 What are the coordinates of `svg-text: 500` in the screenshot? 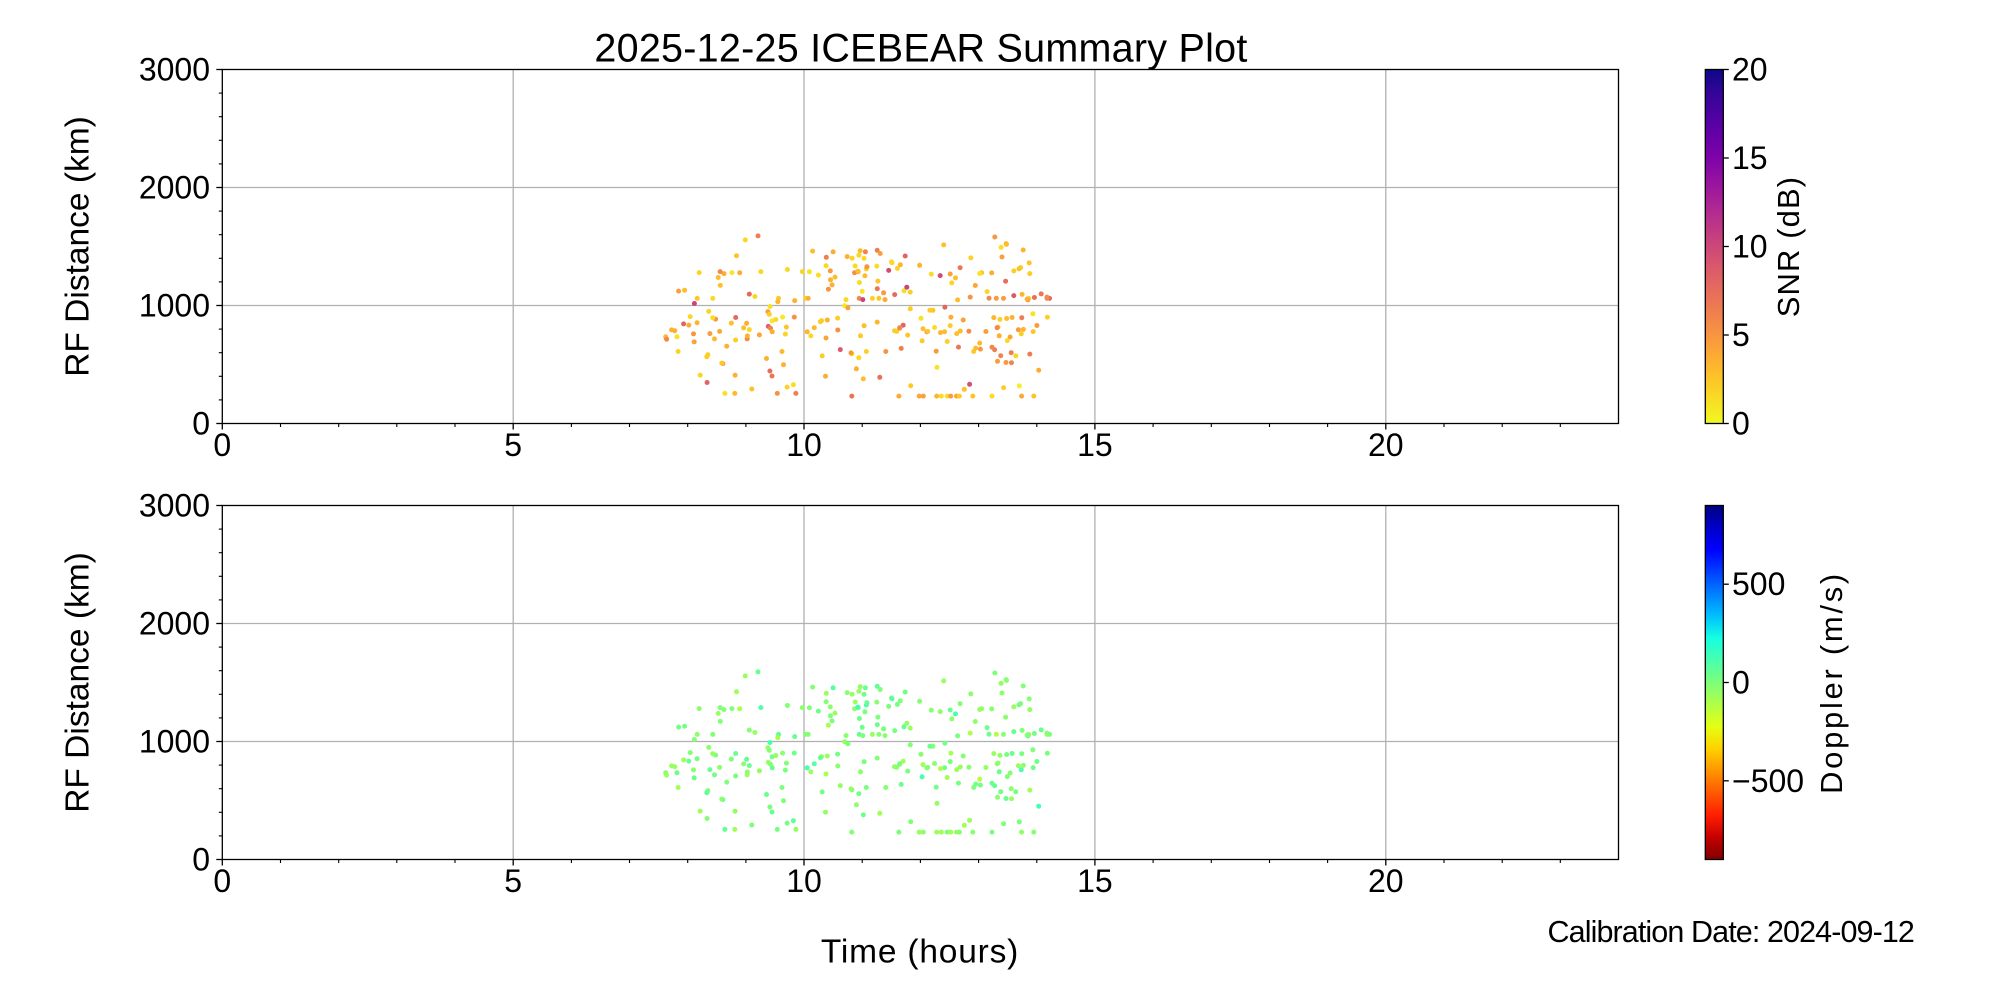 It's located at (1758, 584).